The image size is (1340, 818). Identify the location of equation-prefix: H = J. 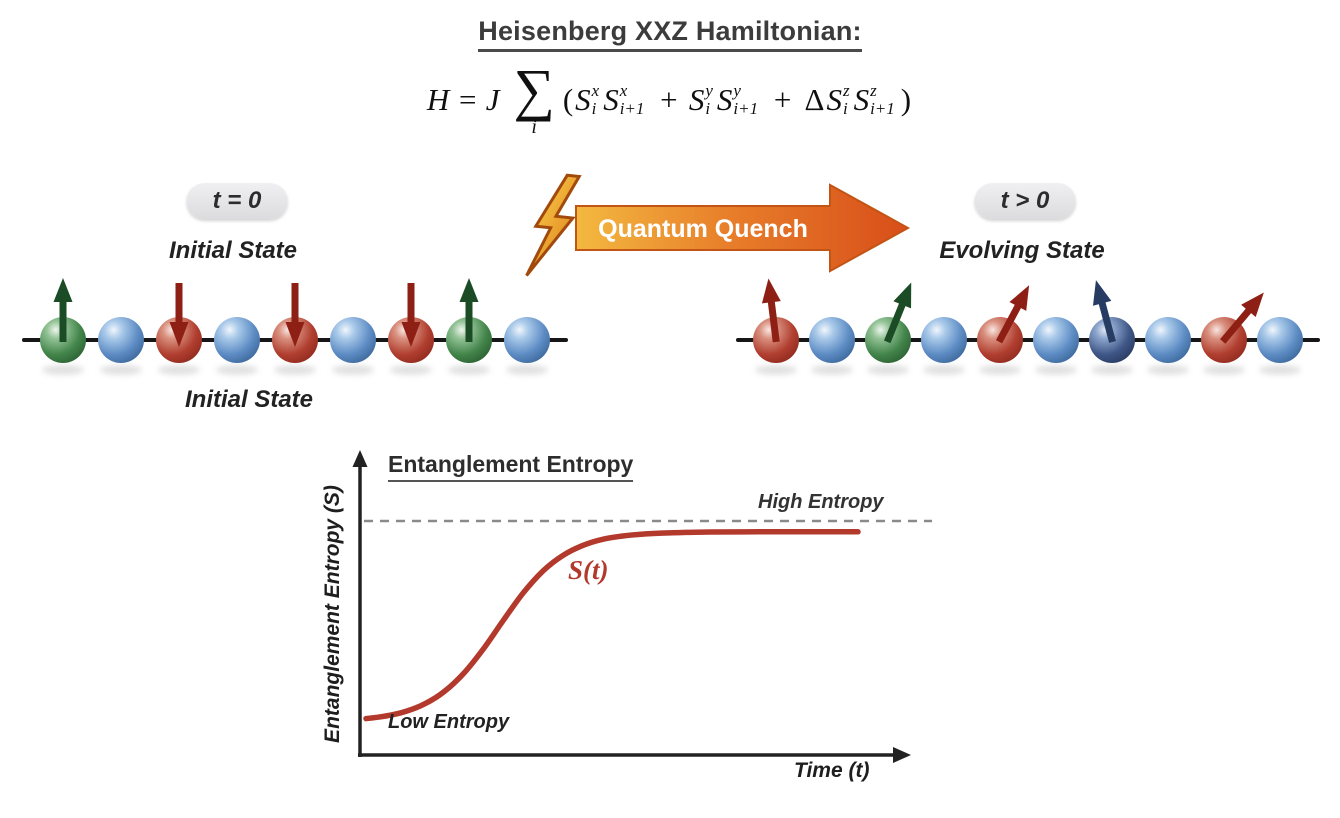
(463, 99).